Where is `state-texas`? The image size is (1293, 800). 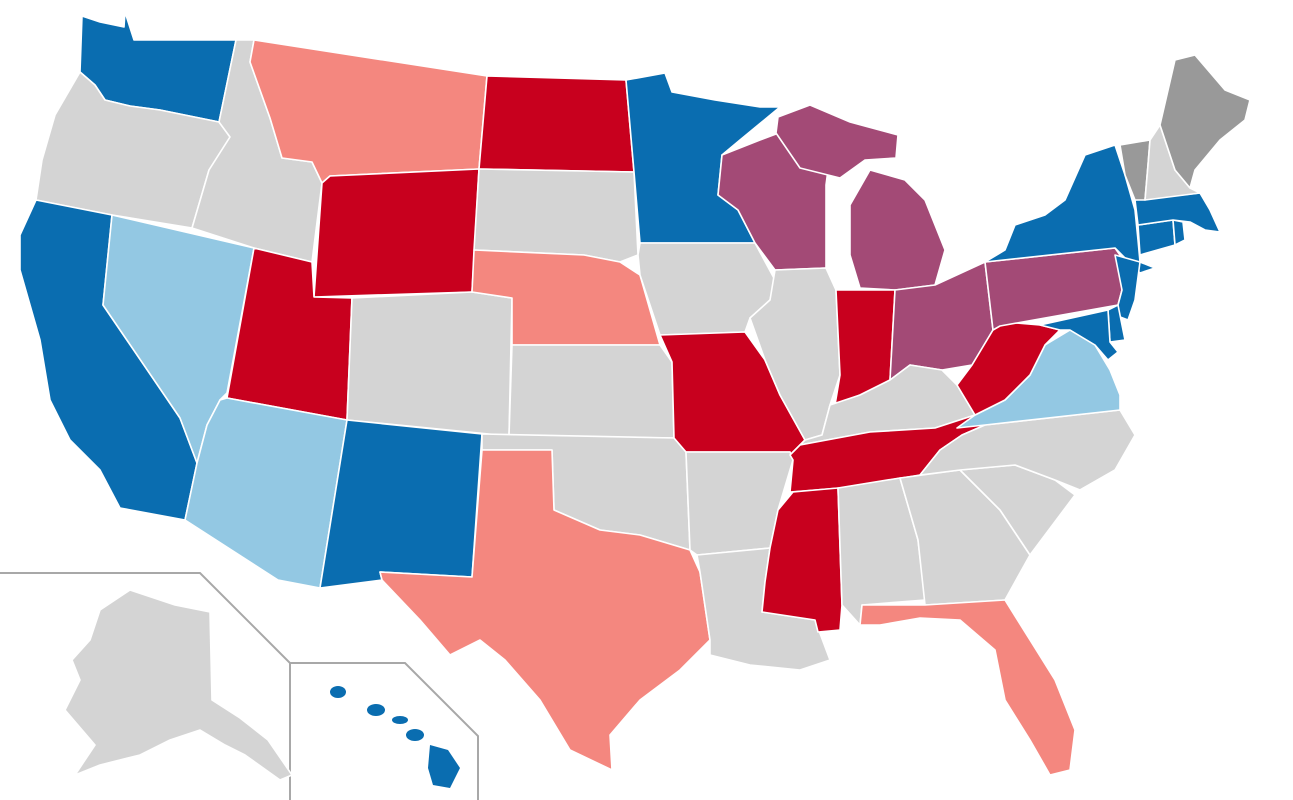 state-texas is located at coordinates (545, 610).